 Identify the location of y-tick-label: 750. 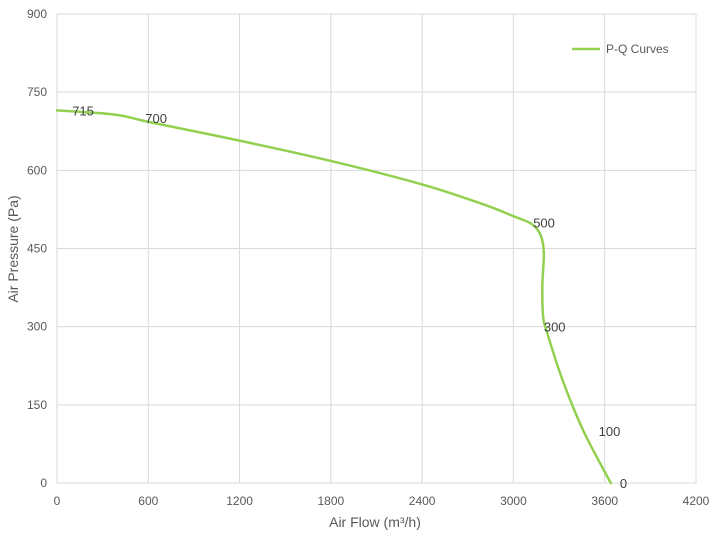
(37, 92).